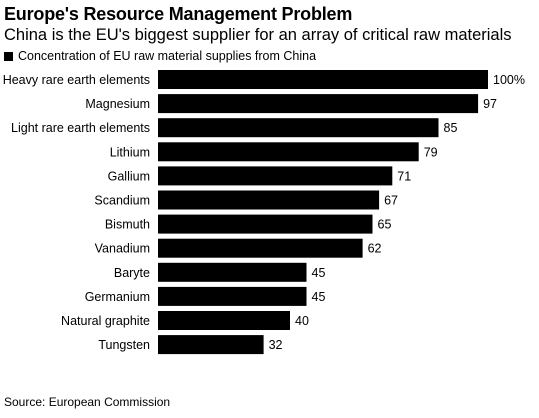 Image resolution: width=539 pixels, height=418 pixels. What do you see at coordinates (80, 128) in the screenshot?
I see `category-label: Light rare earth elements` at bounding box center [80, 128].